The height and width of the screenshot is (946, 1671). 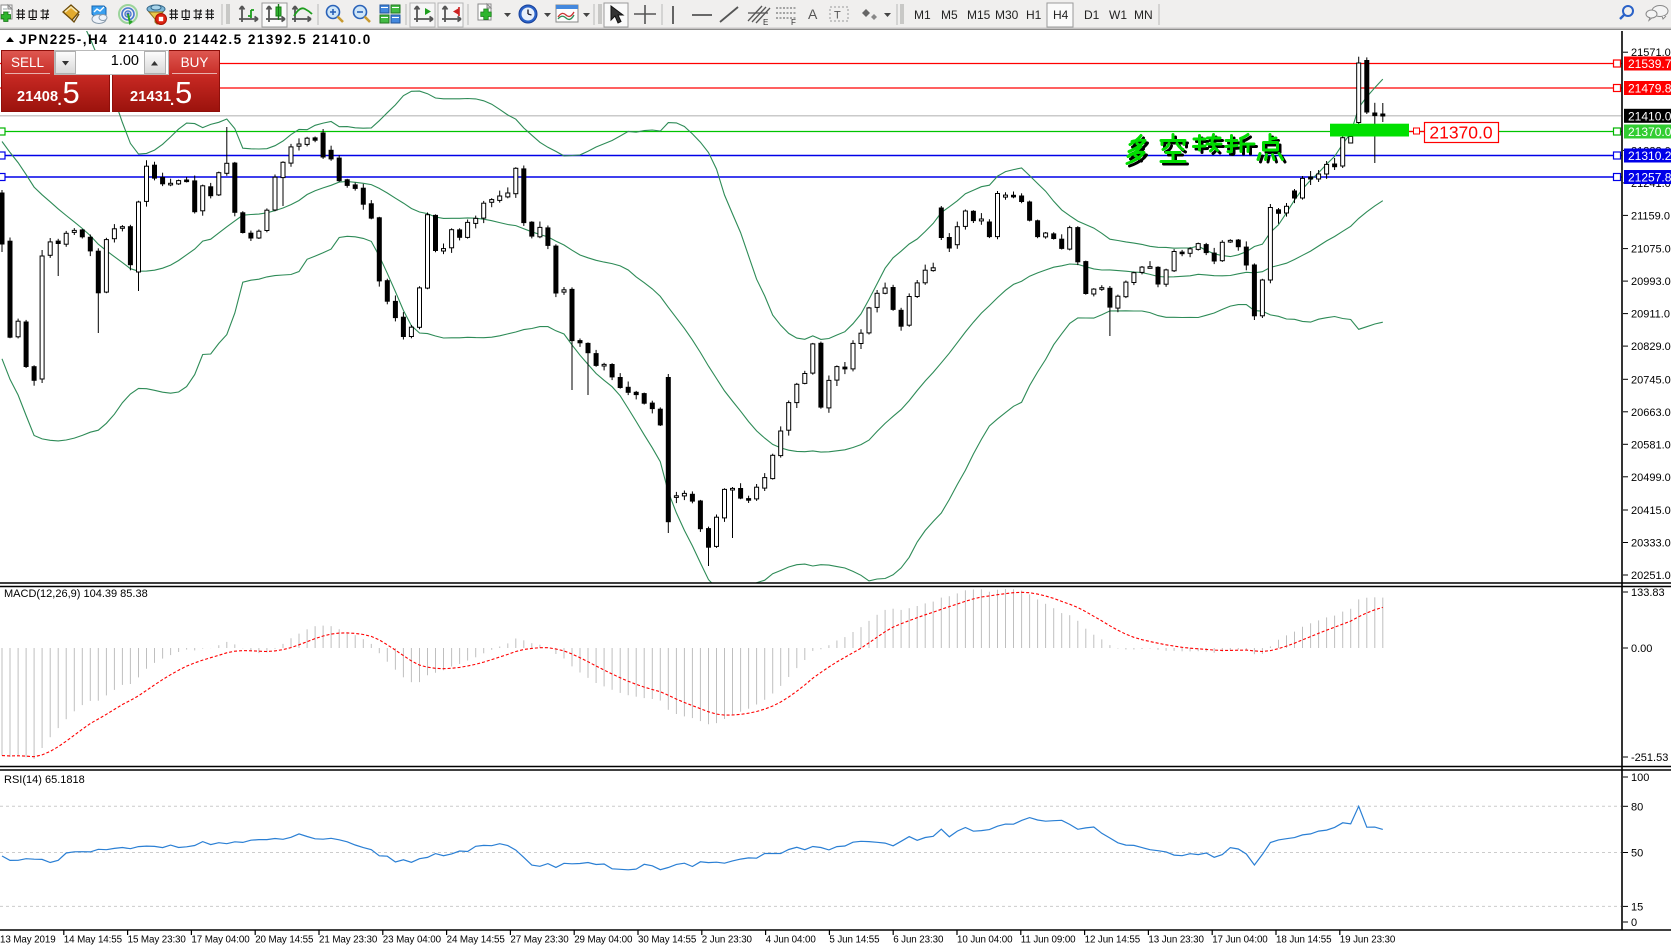 I want to click on svg-text: 21479.8, so click(x=1649, y=89).